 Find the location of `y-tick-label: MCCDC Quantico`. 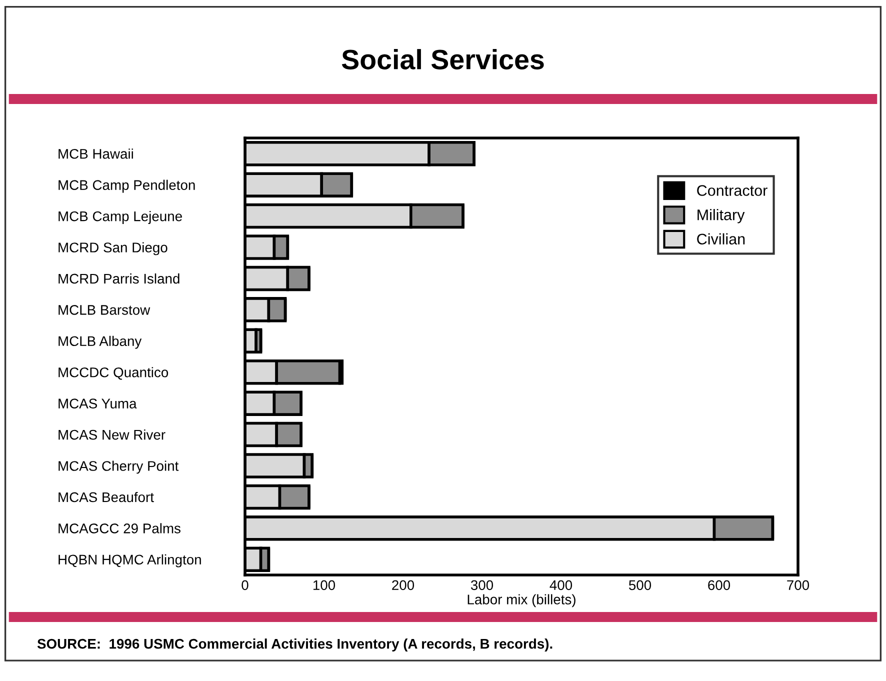

y-tick-label: MCCDC Quantico is located at coordinates (113, 373).